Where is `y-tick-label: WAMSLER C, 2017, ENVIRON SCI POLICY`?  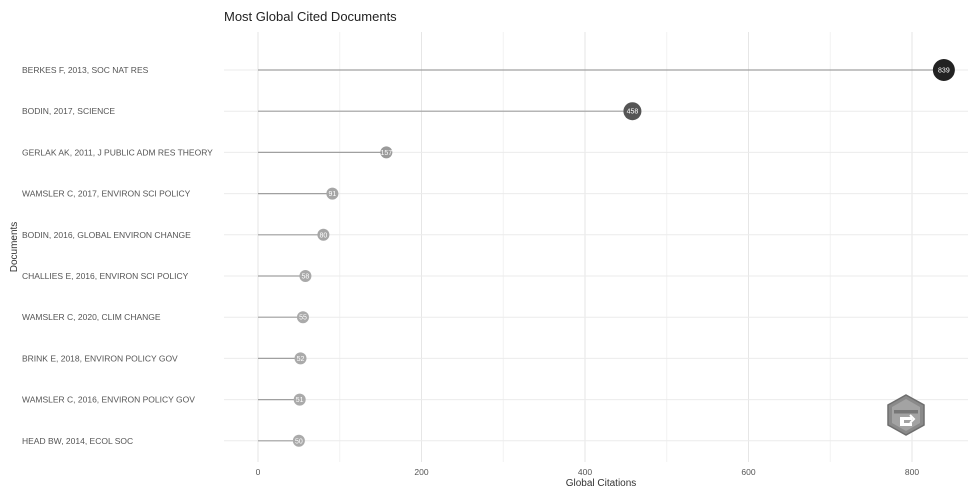 y-tick-label: WAMSLER C, 2017, ENVIRON SCI POLICY is located at coordinates (106, 194).